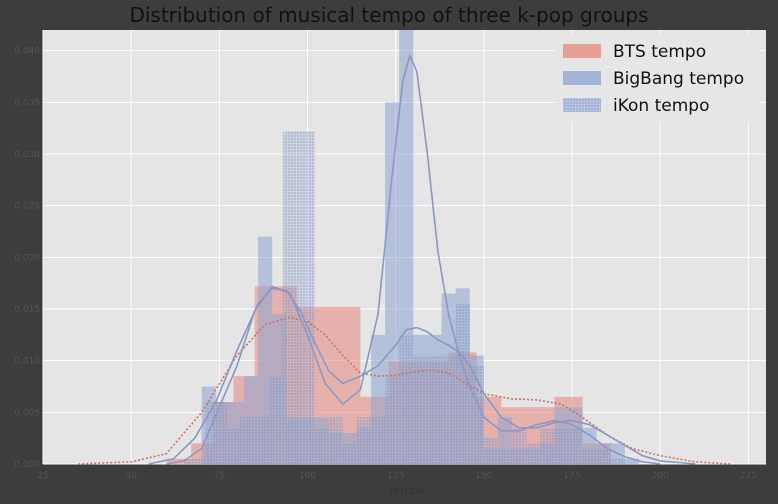 The image size is (778, 504). Describe the element at coordinates (307, 476) in the screenshot. I see `x-tick-label: 100` at that location.